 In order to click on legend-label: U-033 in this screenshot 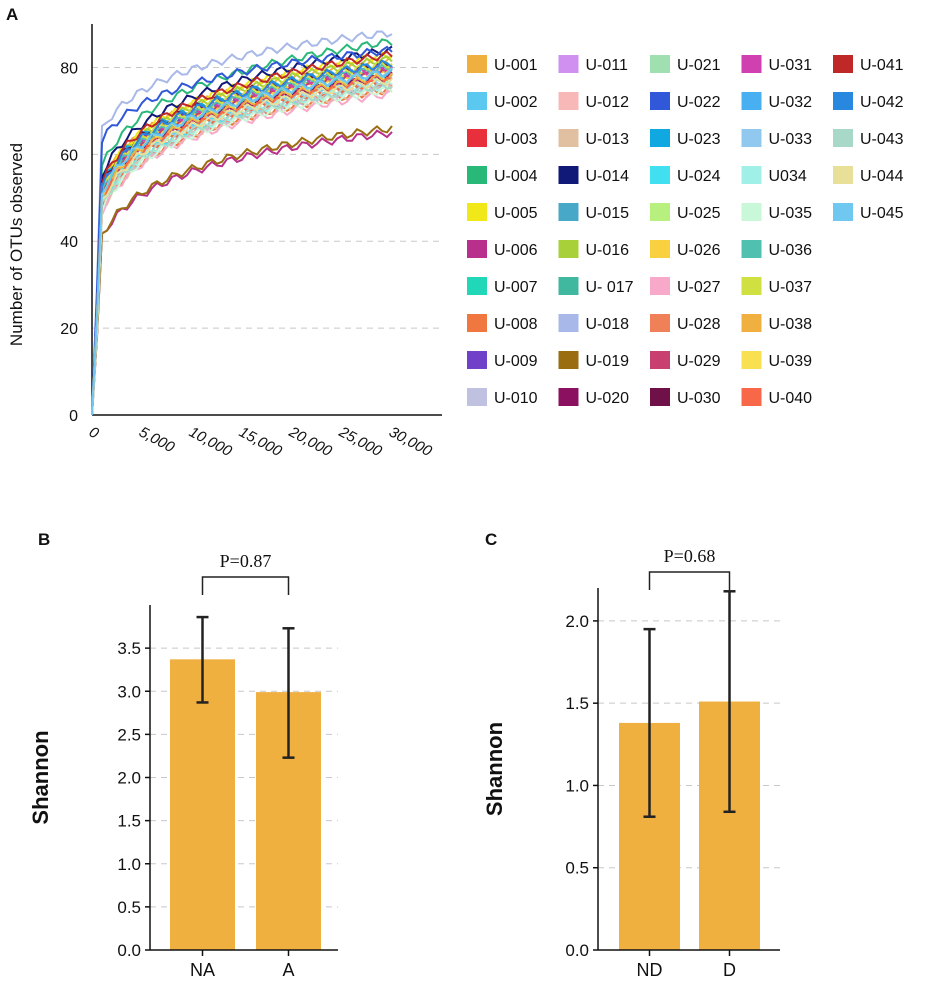, I will do `click(791, 139)`.